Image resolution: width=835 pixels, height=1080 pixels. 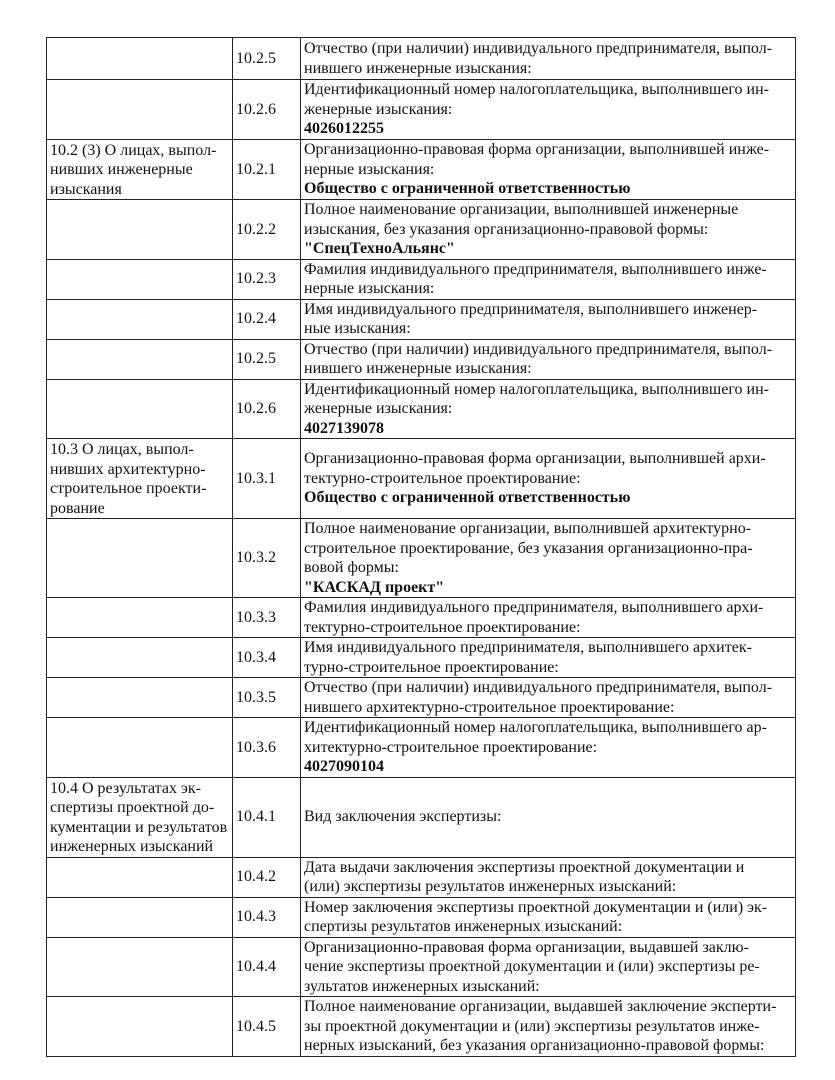 What do you see at coordinates (379, 248) in the screenshot?
I see `item-value: "СпецТехноАльянс"` at bounding box center [379, 248].